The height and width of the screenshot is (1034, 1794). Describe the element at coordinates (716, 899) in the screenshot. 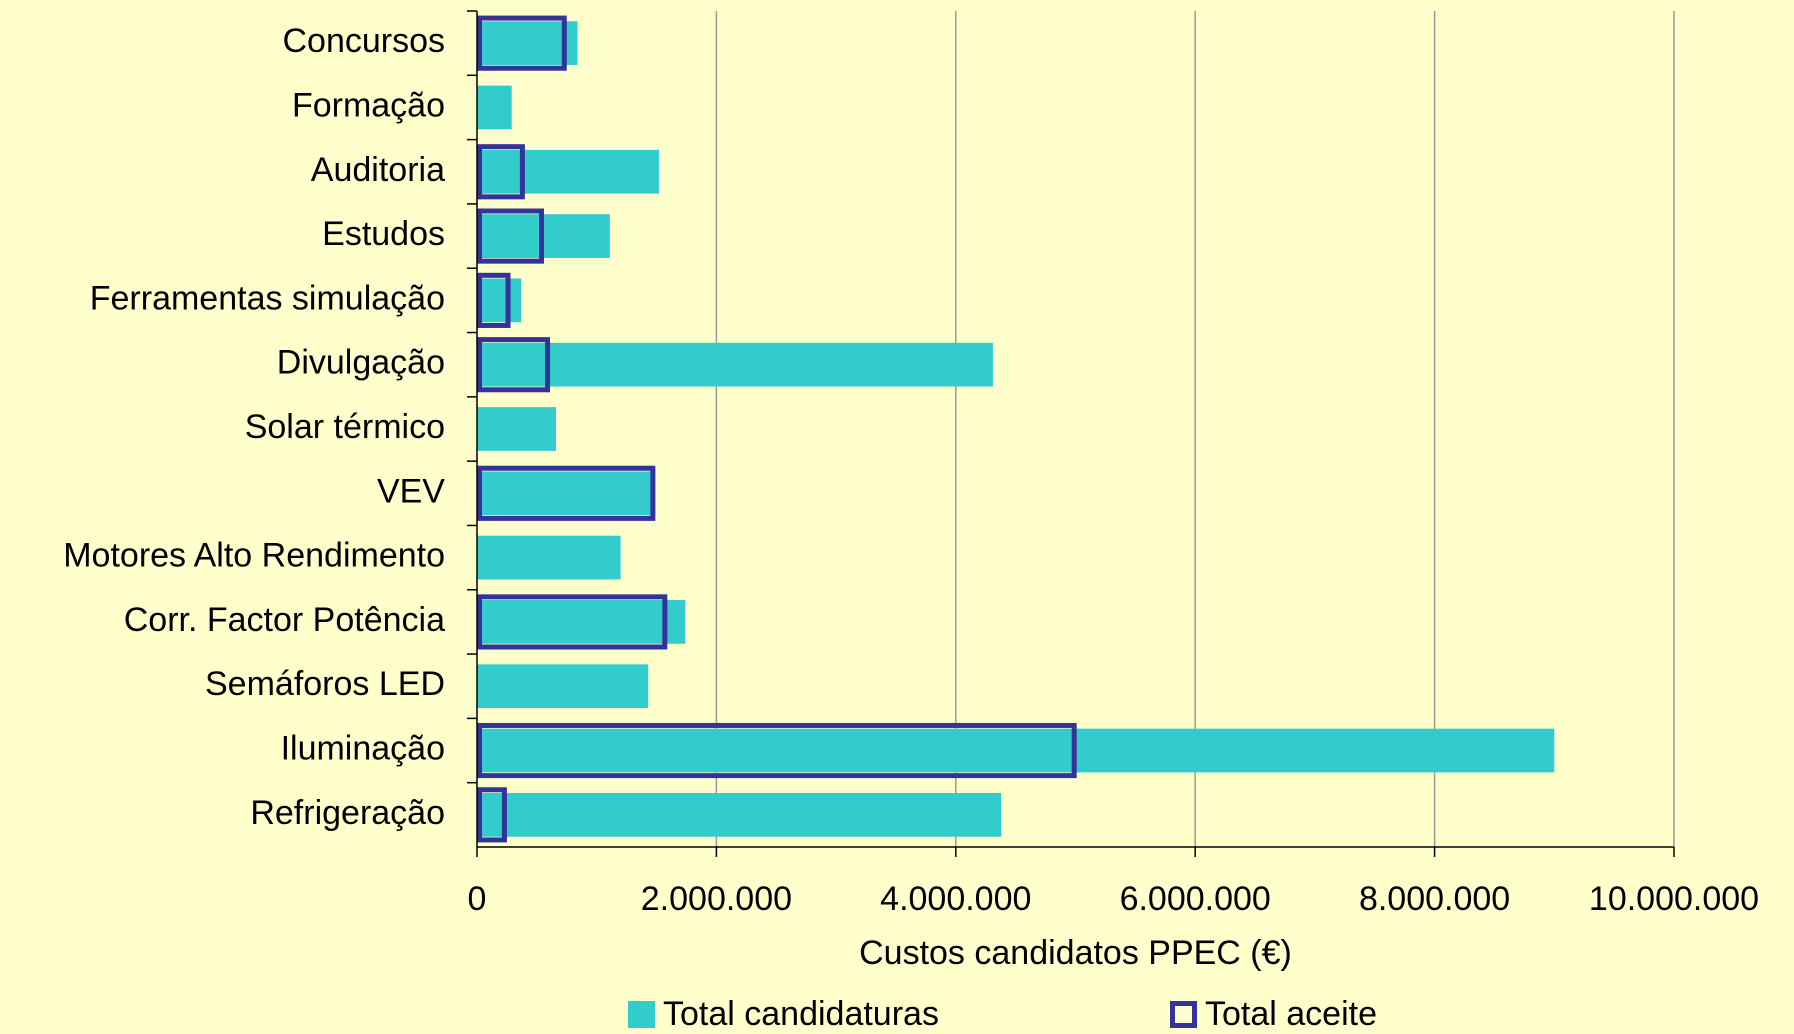

I see `x-tick-label: 2.000.000` at that location.